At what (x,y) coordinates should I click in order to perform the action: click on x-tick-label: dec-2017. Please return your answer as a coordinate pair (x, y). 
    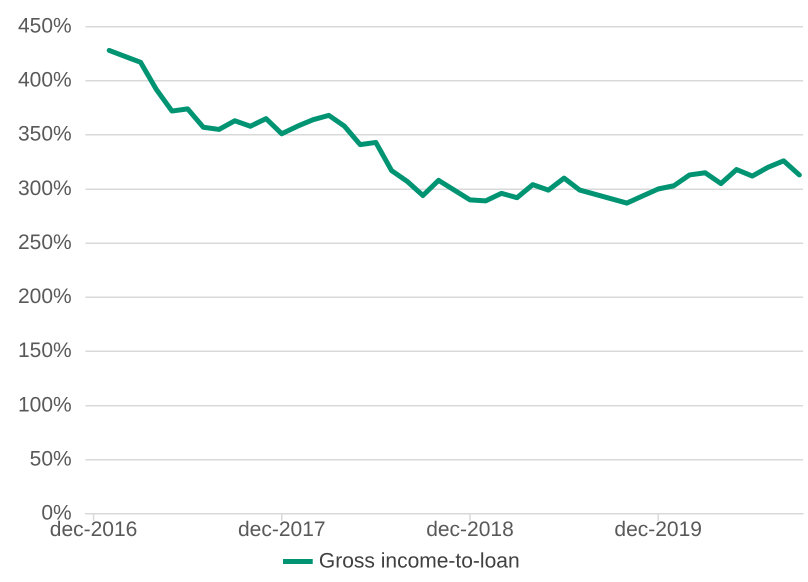
    Looking at the image, I should click on (282, 530).